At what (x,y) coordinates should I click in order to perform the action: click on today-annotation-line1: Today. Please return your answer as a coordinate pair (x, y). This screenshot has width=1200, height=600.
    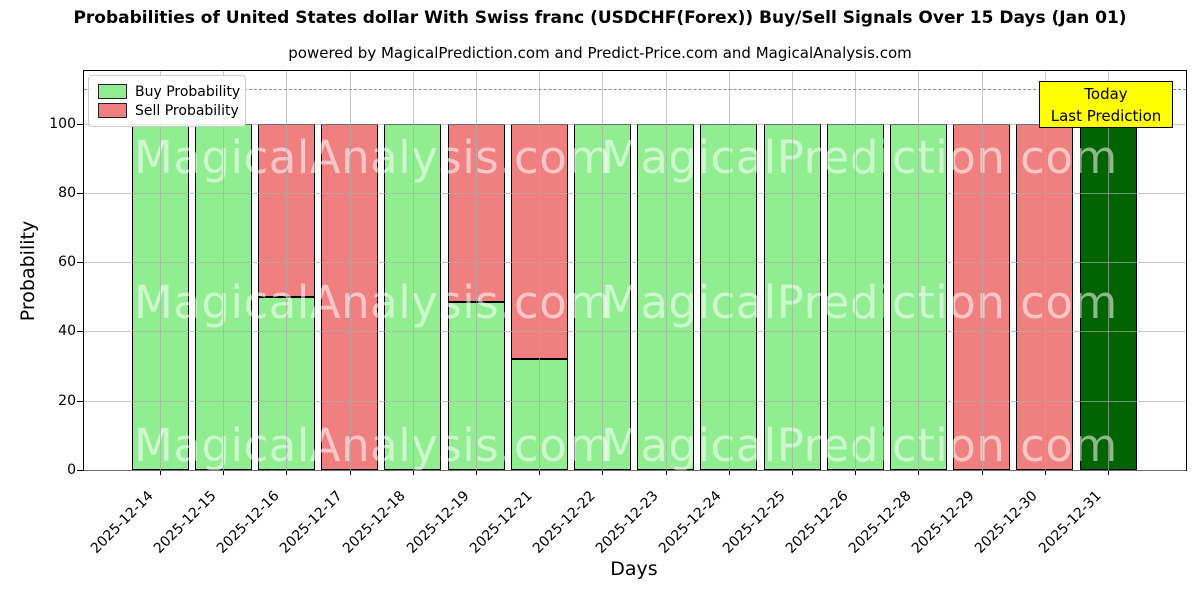
    Looking at the image, I should click on (1106, 94).